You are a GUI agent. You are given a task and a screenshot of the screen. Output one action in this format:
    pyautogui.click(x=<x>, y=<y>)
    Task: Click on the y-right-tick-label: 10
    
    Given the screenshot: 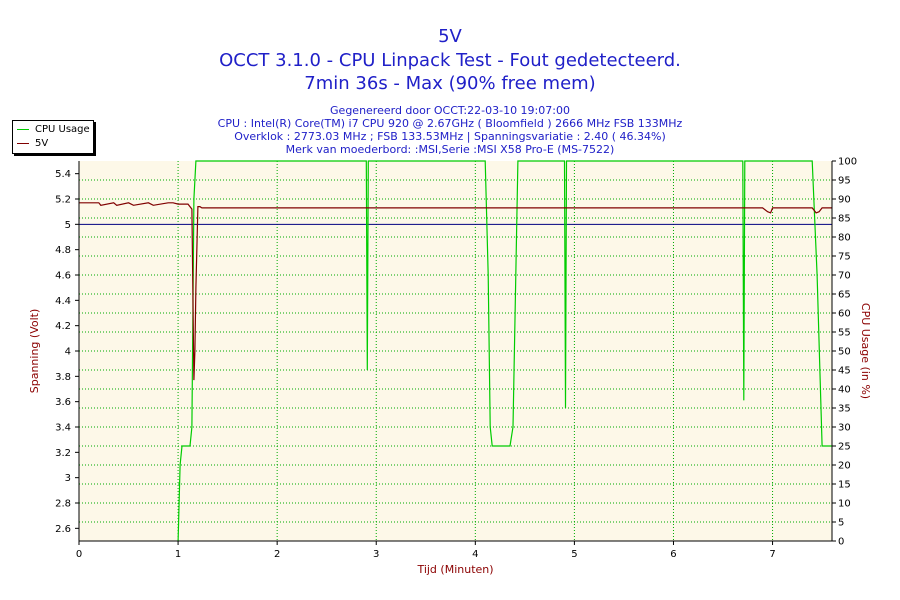 What is the action you would take?
    pyautogui.click(x=844, y=504)
    